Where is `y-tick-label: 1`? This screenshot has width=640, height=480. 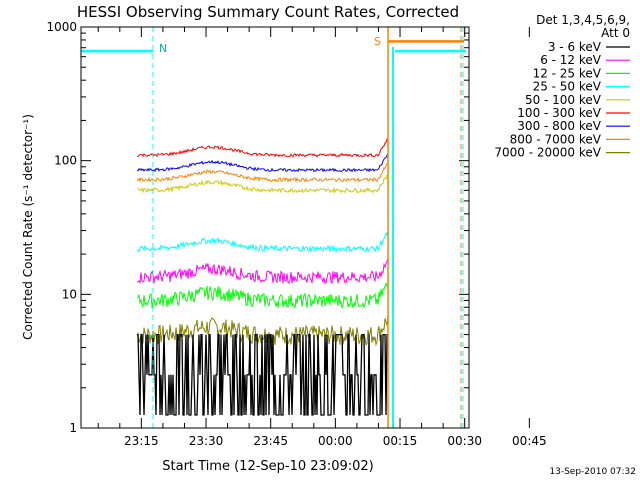
y-tick-label: 1 is located at coordinates (73, 428).